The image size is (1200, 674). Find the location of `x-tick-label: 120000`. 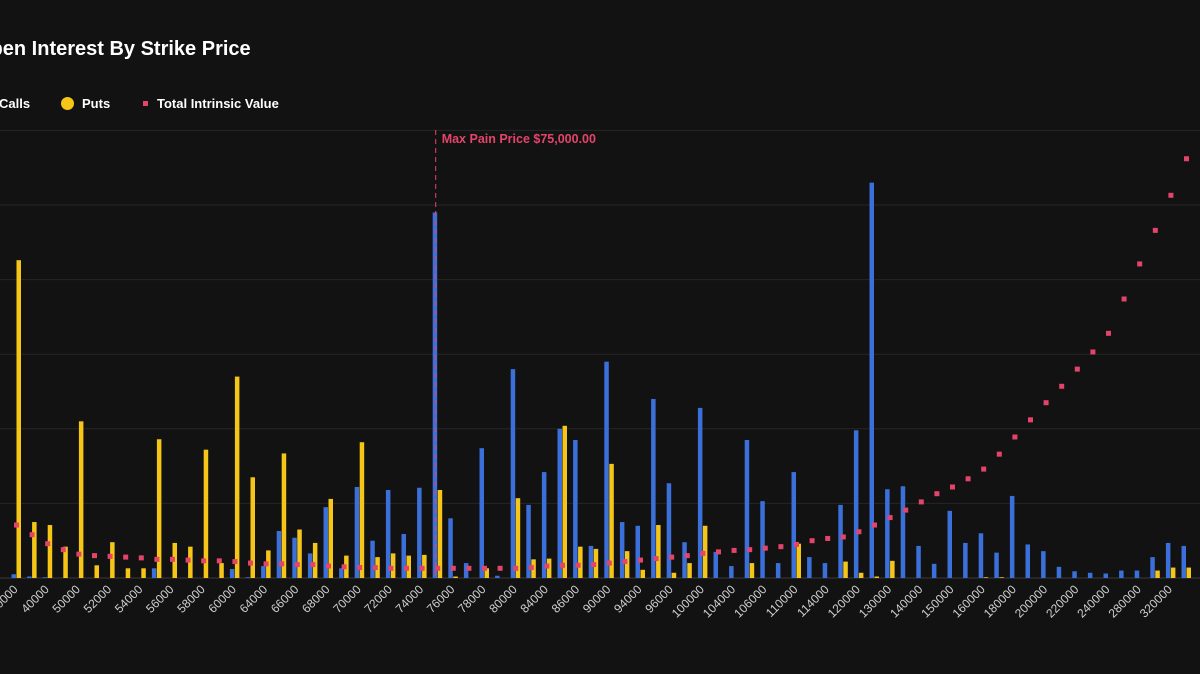

x-tick-label: 120000 is located at coordinates (844, 601).